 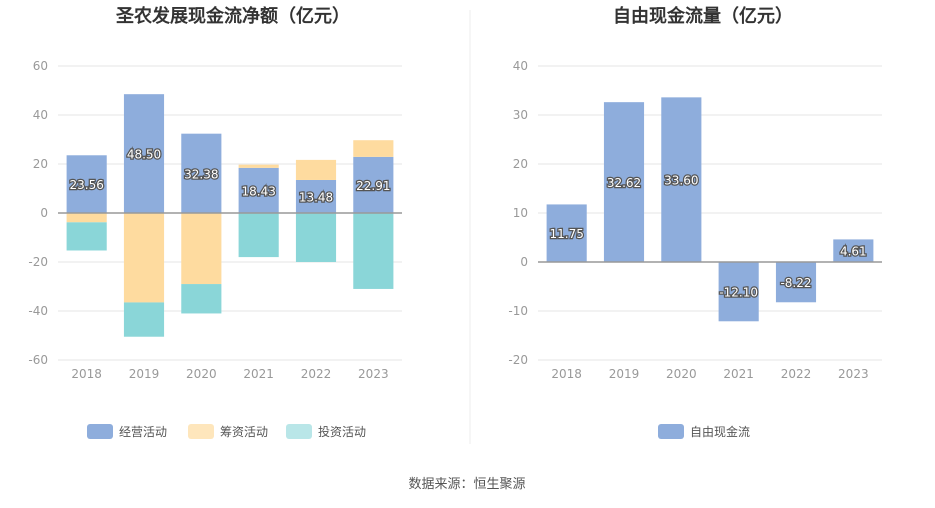 I want to click on data-label: 13.48, so click(x=316, y=197).